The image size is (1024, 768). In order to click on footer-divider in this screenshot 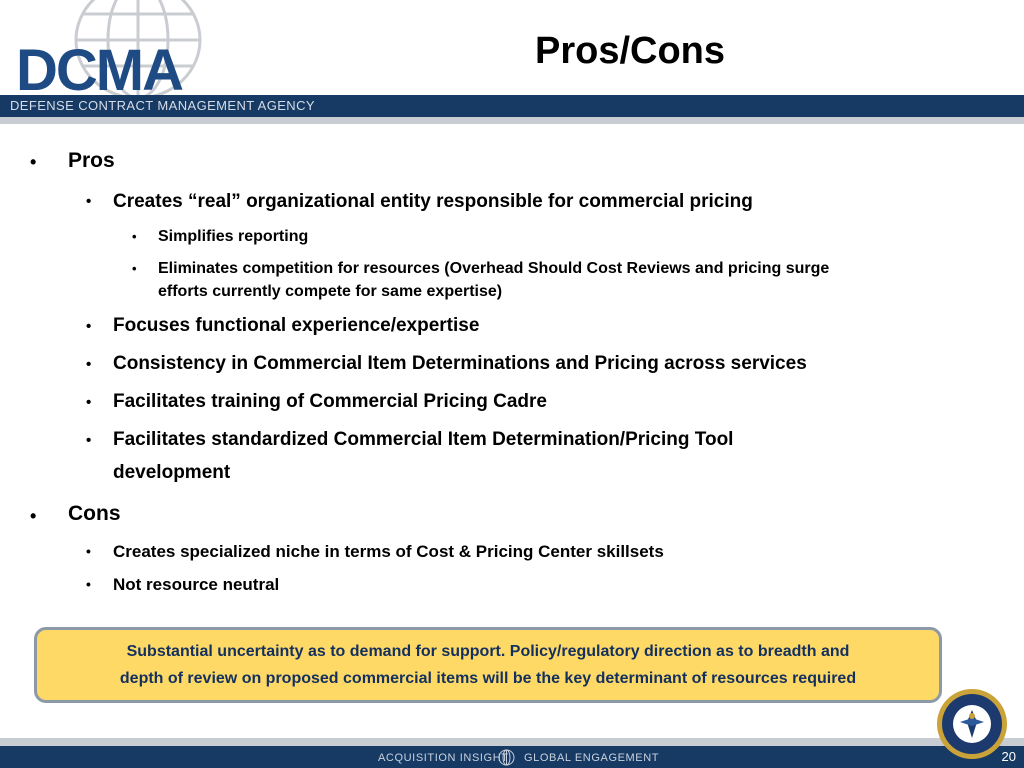, I will do `click(512, 742)`.